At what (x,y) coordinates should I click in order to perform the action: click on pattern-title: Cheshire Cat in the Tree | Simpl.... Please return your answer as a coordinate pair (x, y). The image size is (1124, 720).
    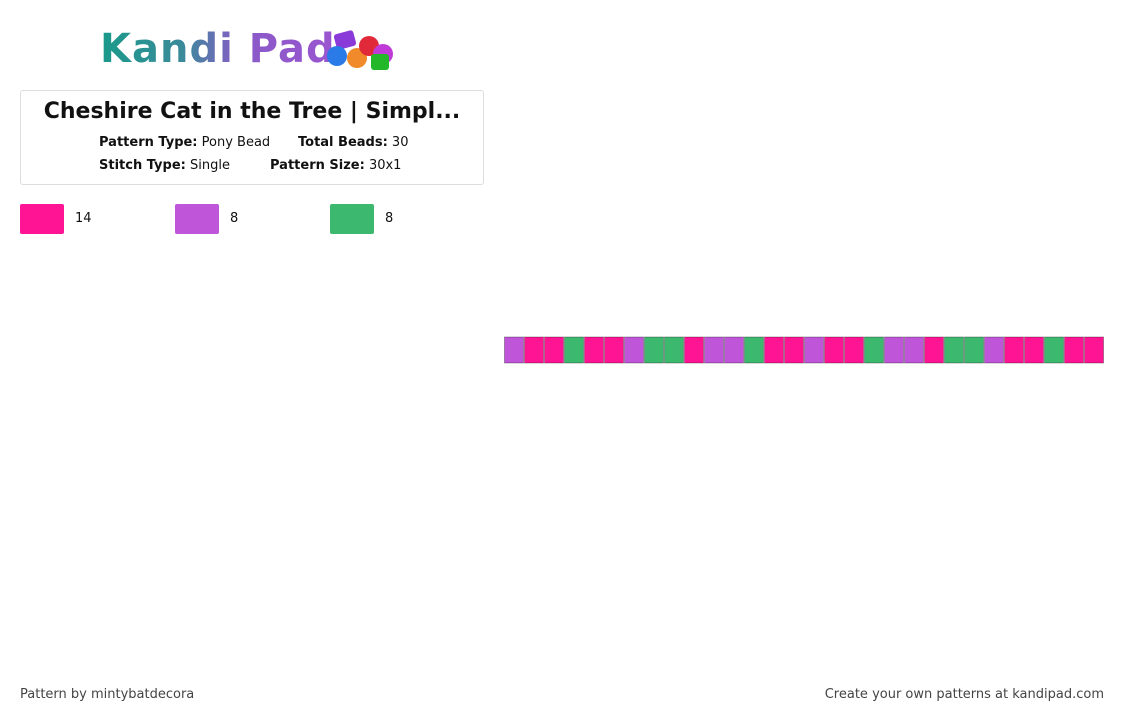
    Looking at the image, I should click on (252, 111).